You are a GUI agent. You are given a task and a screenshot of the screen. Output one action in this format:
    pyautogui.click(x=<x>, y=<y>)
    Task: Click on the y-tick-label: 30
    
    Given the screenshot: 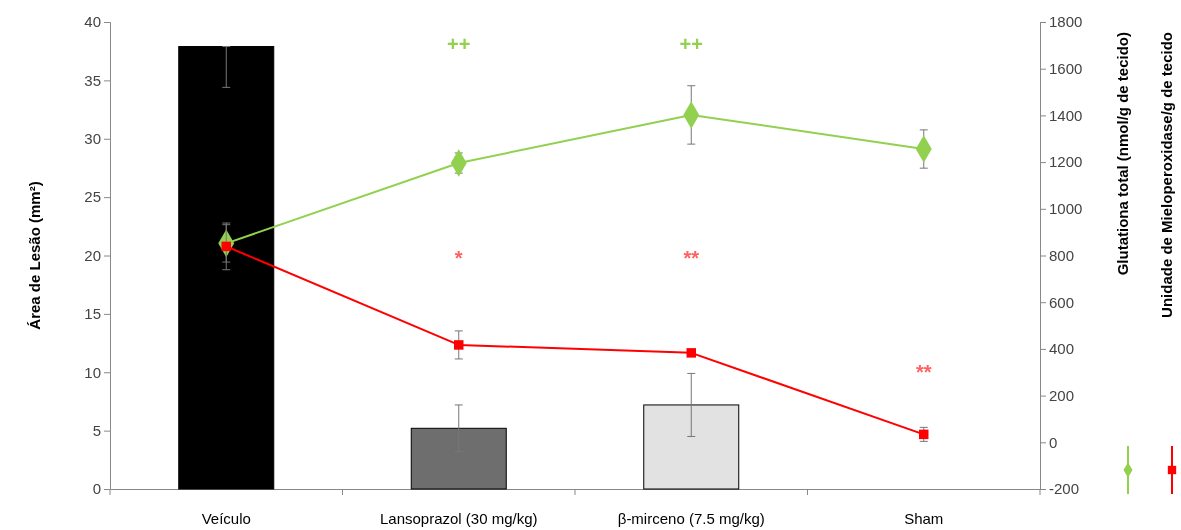 What is the action you would take?
    pyautogui.click(x=92, y=139)
    